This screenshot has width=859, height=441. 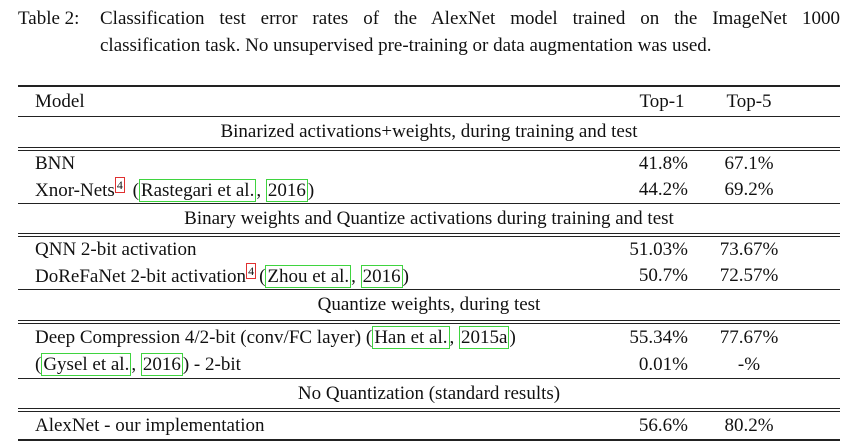 I want to click on top1-cell: 55.34%, so click(x=658, y=337).